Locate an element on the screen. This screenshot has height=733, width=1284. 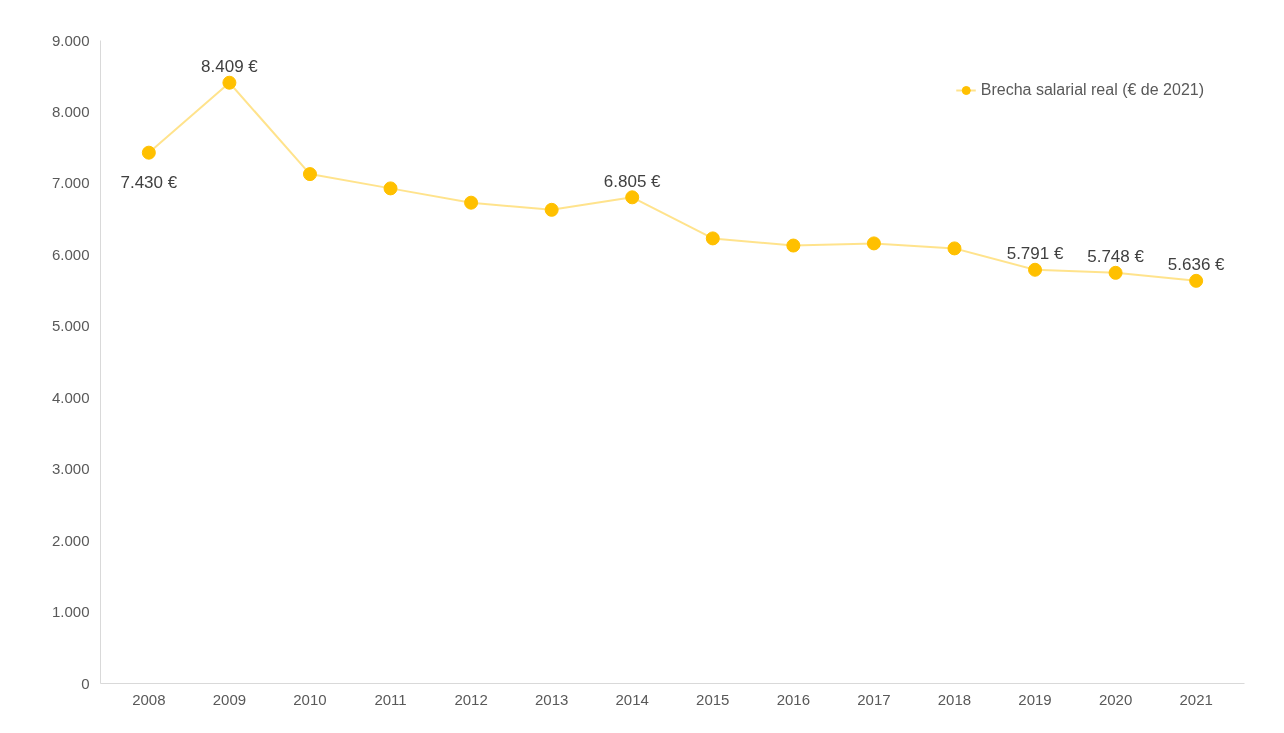
x-tick-label: 2009 is located at coordinates (229, 699).